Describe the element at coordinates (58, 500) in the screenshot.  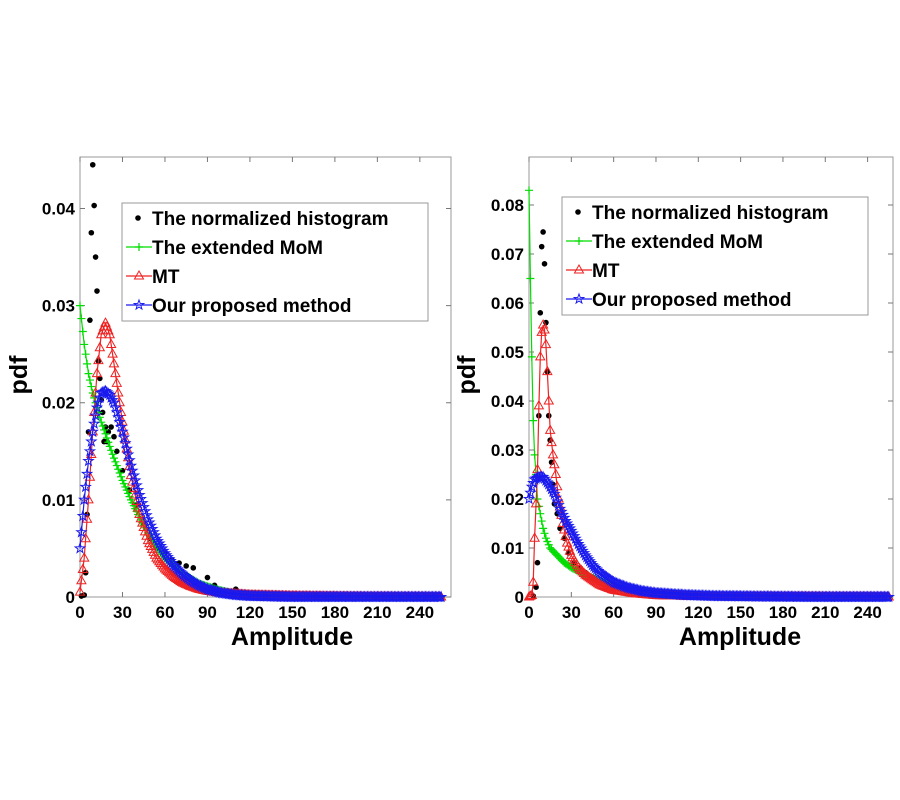
I see `y-tick-label: 0.01` at that location.